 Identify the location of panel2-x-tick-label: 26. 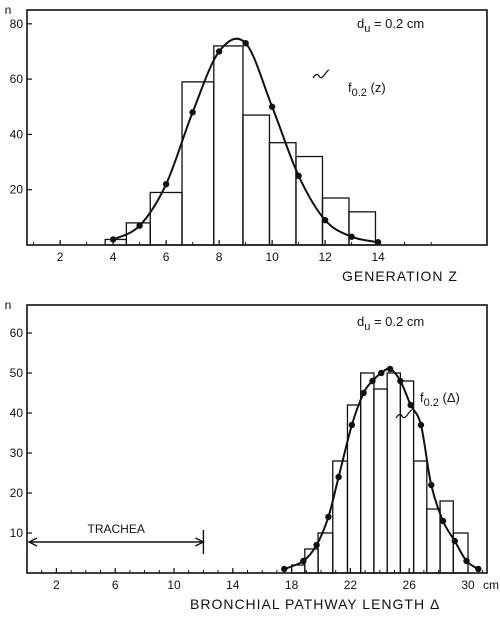
(410, 585).